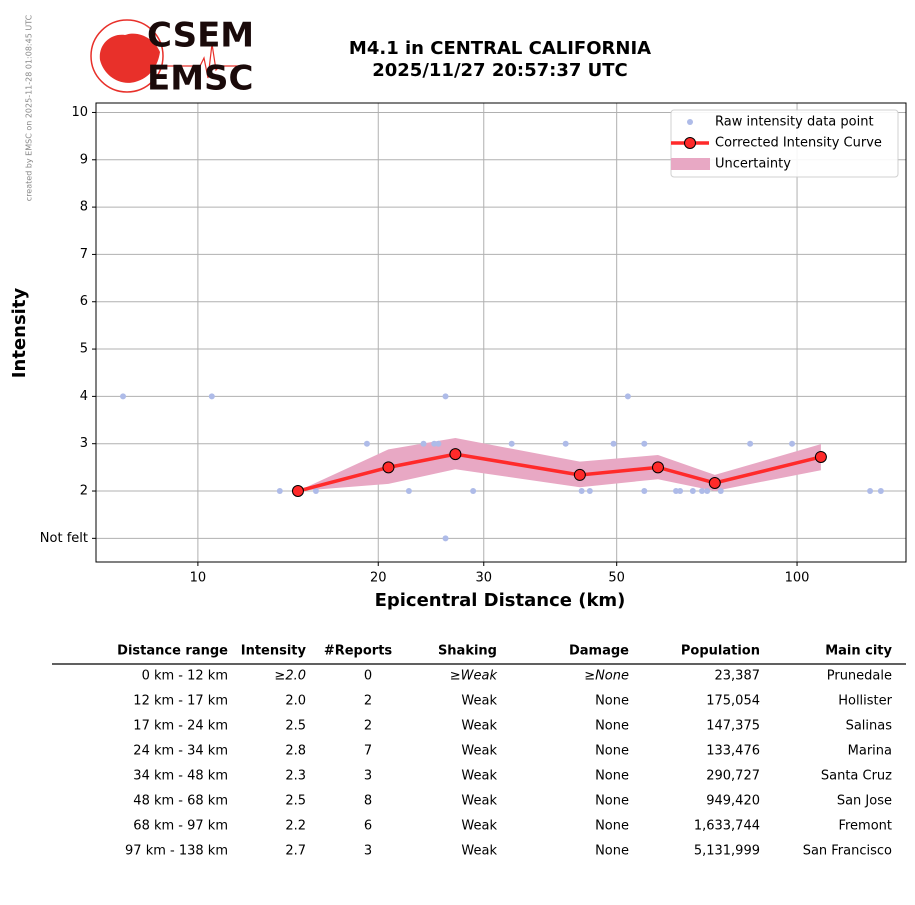 This screenshot has width=915, height=905. Describe the element at coordinates (180, 751) in the screenshot. I see `table-cell: 24 km - 34 km` at that location.